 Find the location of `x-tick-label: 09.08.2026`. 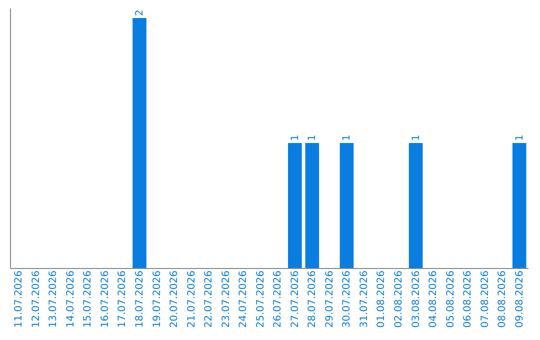

x-tick-label: 09.08.2026 is located at coordinates (520, 299).